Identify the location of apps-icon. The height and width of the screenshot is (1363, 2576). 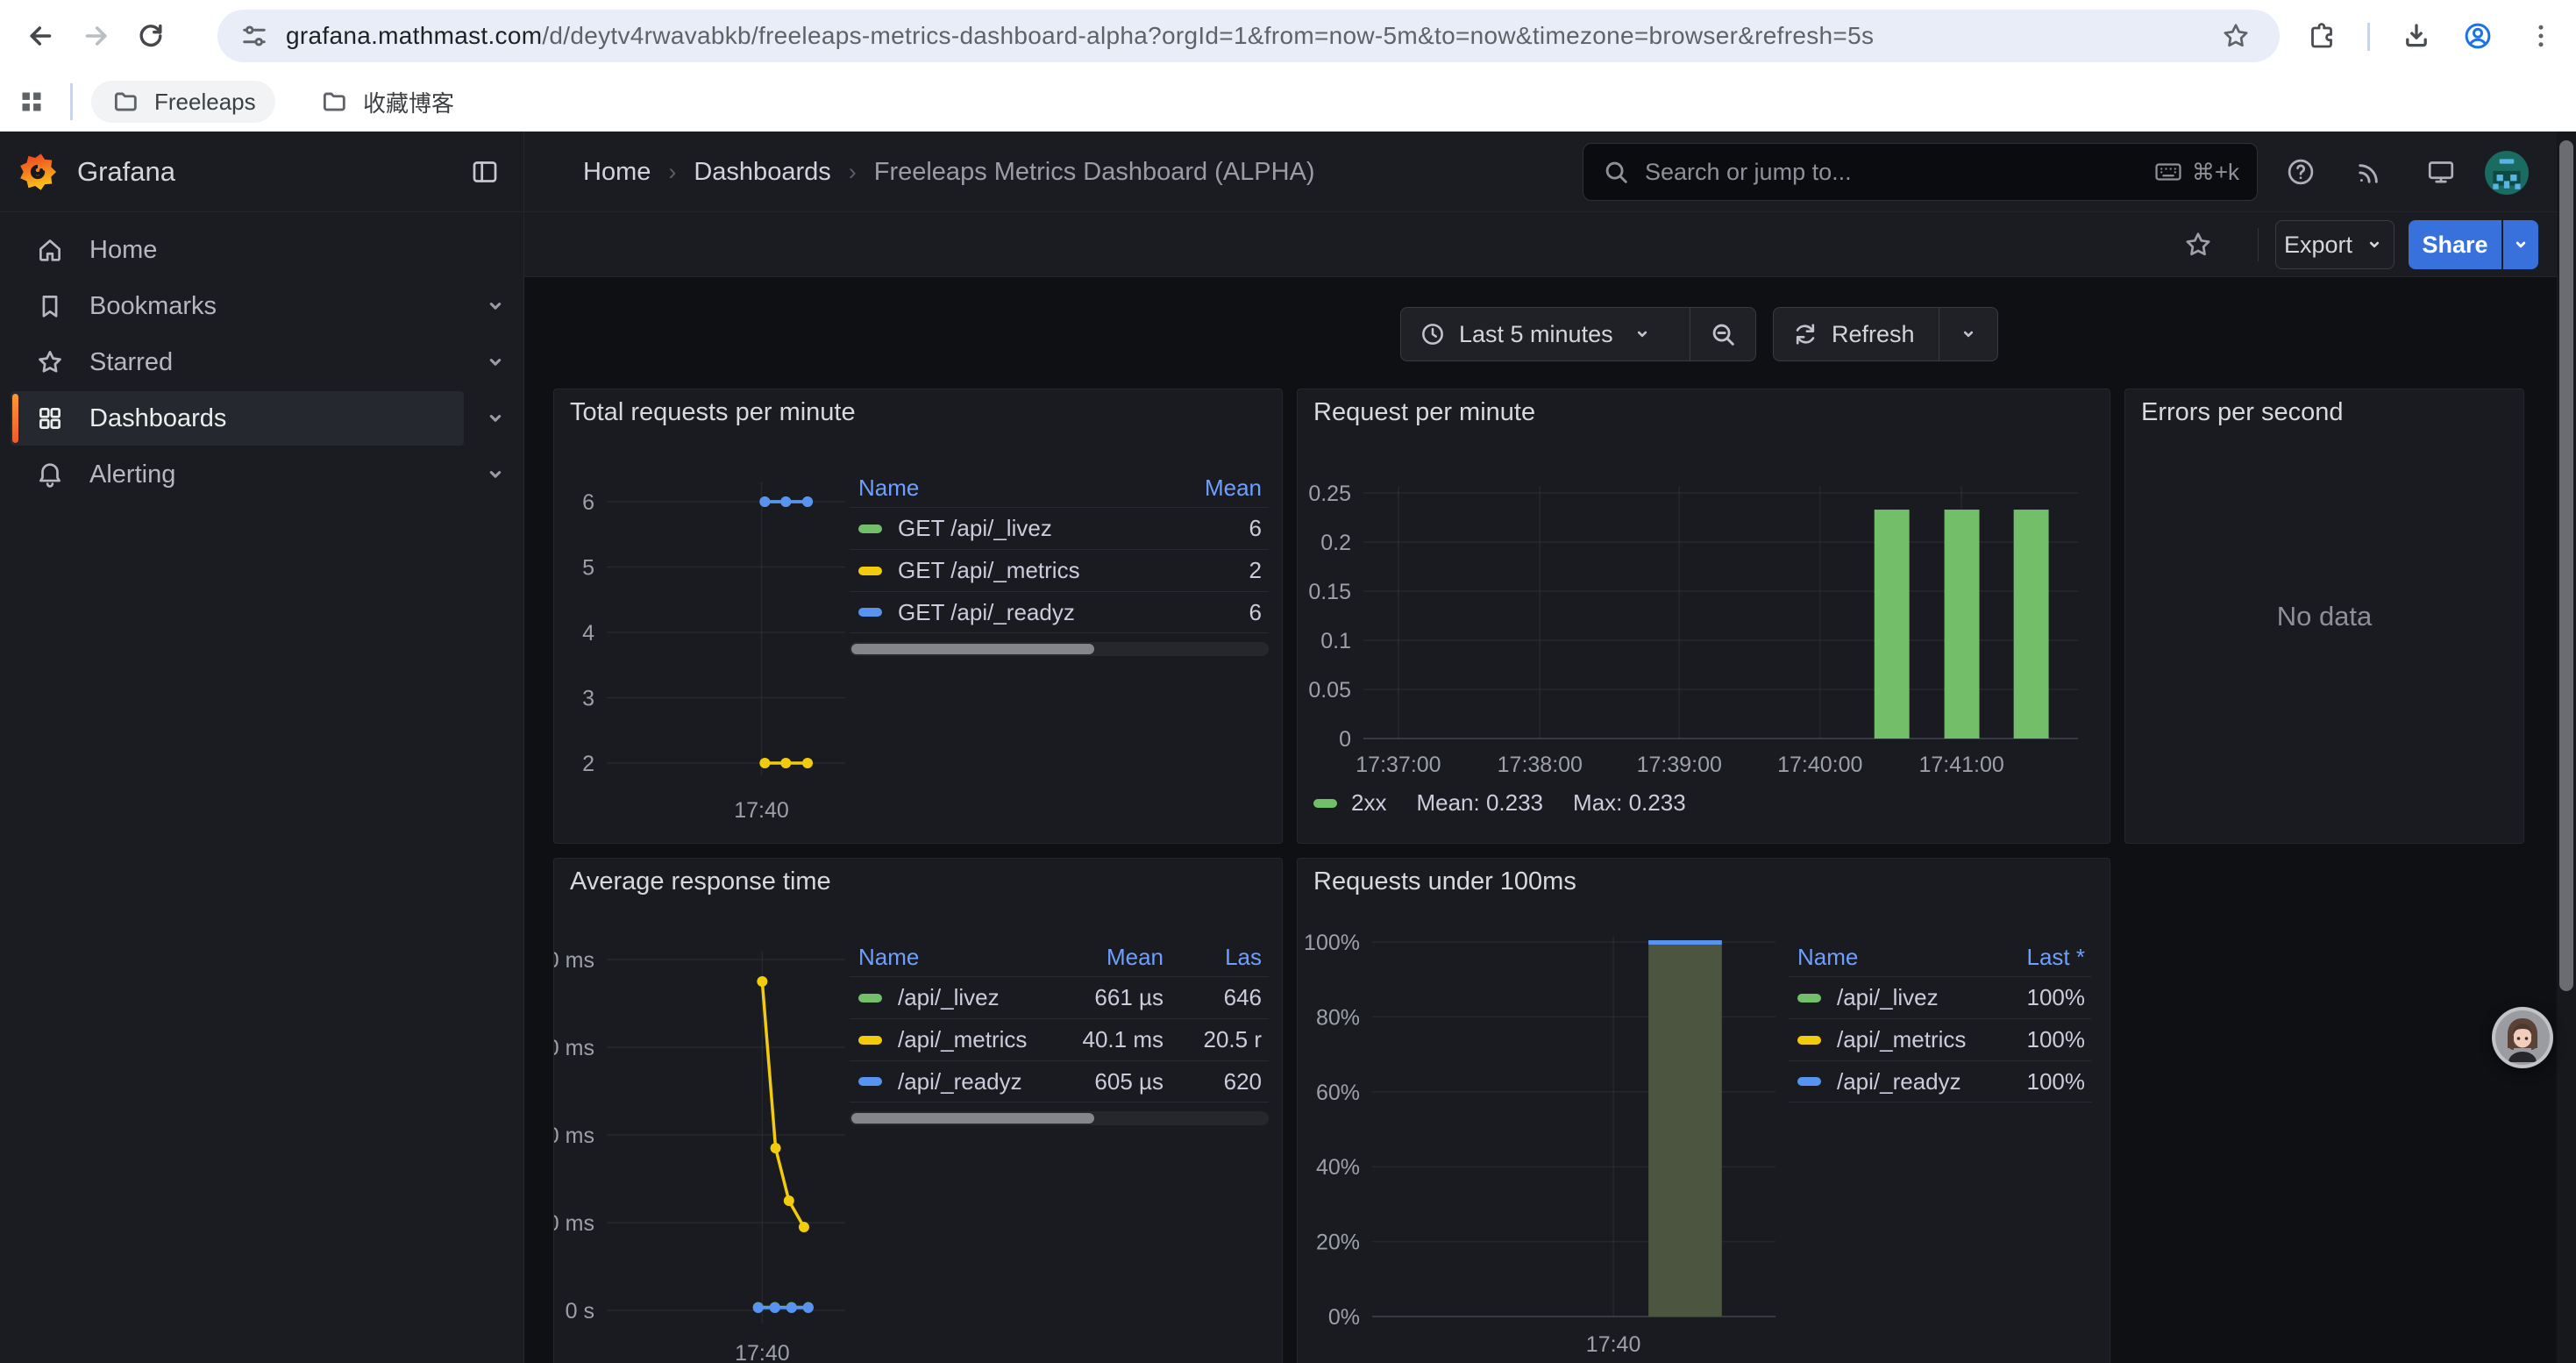
(50, 418).